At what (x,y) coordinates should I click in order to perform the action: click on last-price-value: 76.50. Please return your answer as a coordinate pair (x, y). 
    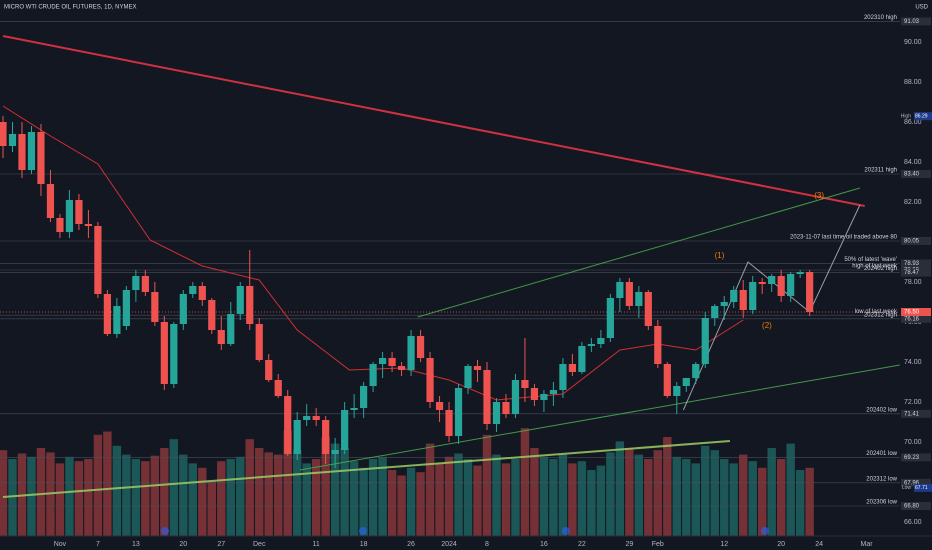
    Looking at the image, I should click on (912, 313).